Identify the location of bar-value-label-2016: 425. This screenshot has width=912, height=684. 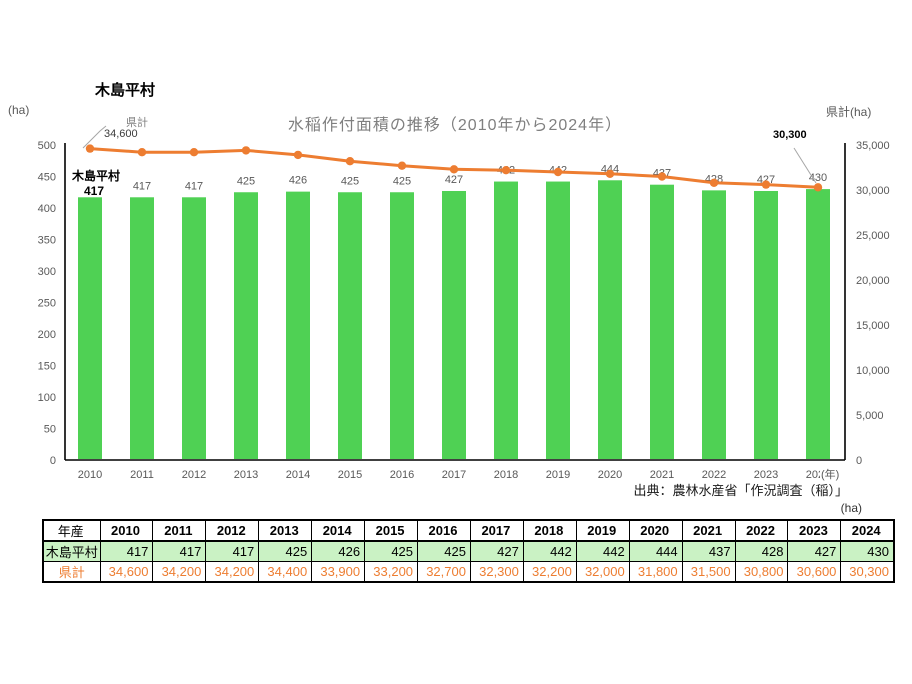
(402, 181).